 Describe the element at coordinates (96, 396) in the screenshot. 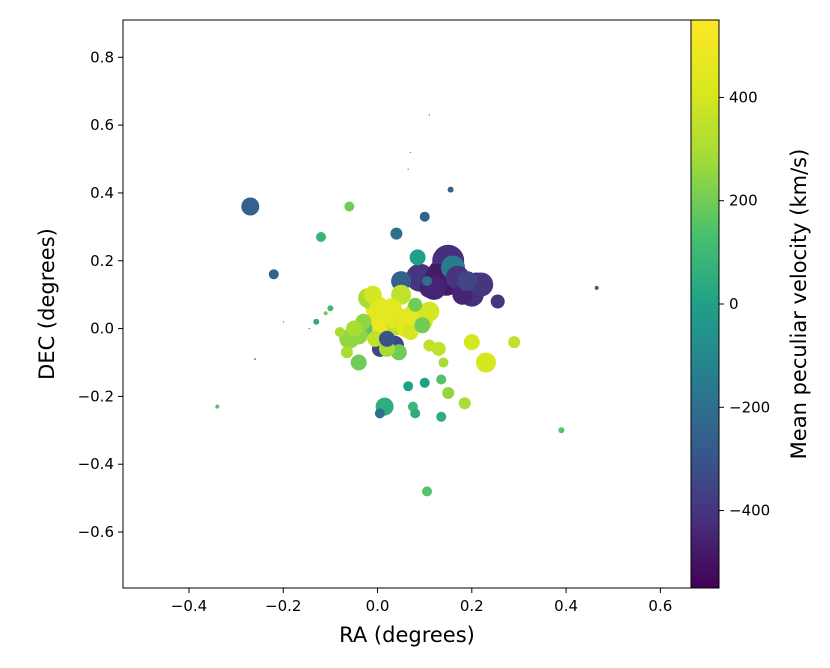

I see `y-tick-label: −0.2` at that location.